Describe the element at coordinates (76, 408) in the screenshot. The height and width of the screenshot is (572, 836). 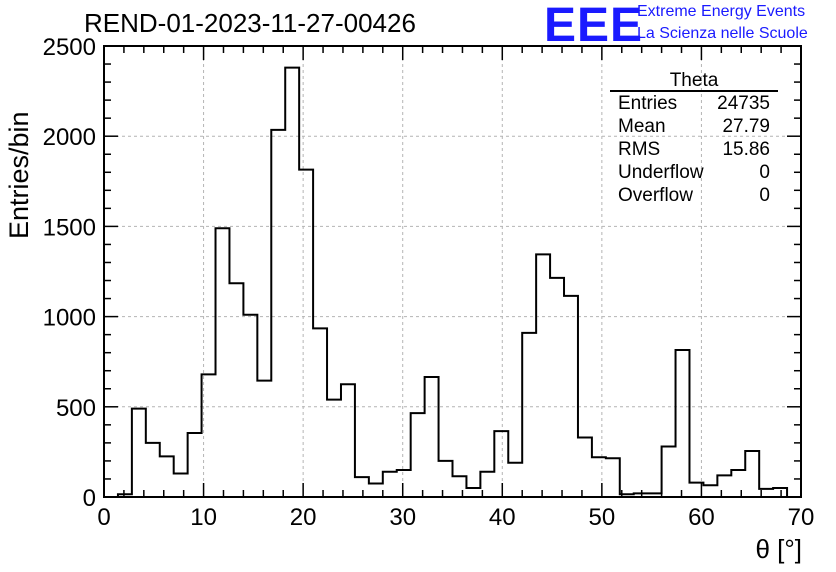
I see `y-tick-label: 500` at that location.